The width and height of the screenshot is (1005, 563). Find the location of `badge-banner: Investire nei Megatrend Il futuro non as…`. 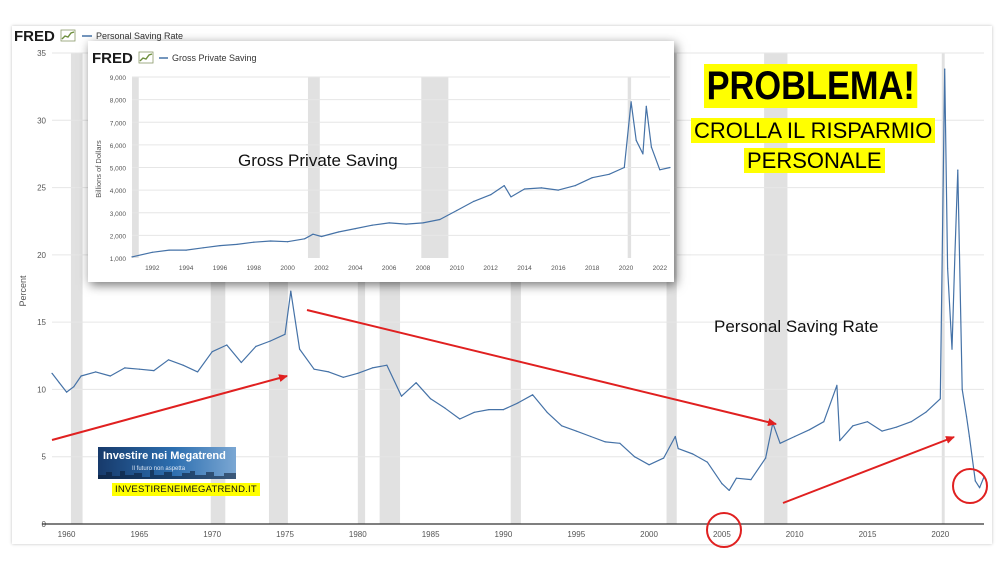

badge-banner: Investire nei Megatrend Il futuro non as… is located at coordinates (167, 463).